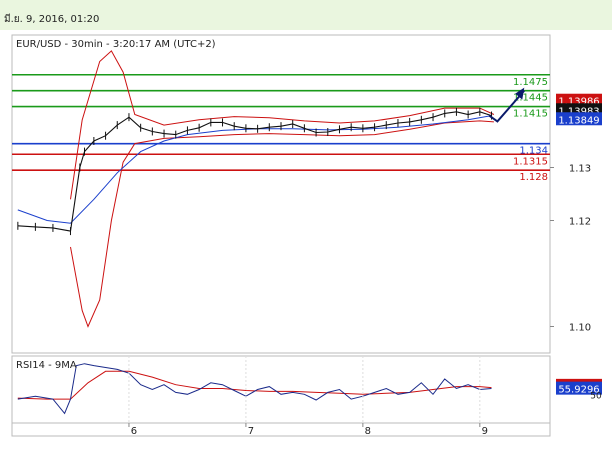 This screenshot has height=463, width=612. I want to click on main-title-bg, so click(114, 43).